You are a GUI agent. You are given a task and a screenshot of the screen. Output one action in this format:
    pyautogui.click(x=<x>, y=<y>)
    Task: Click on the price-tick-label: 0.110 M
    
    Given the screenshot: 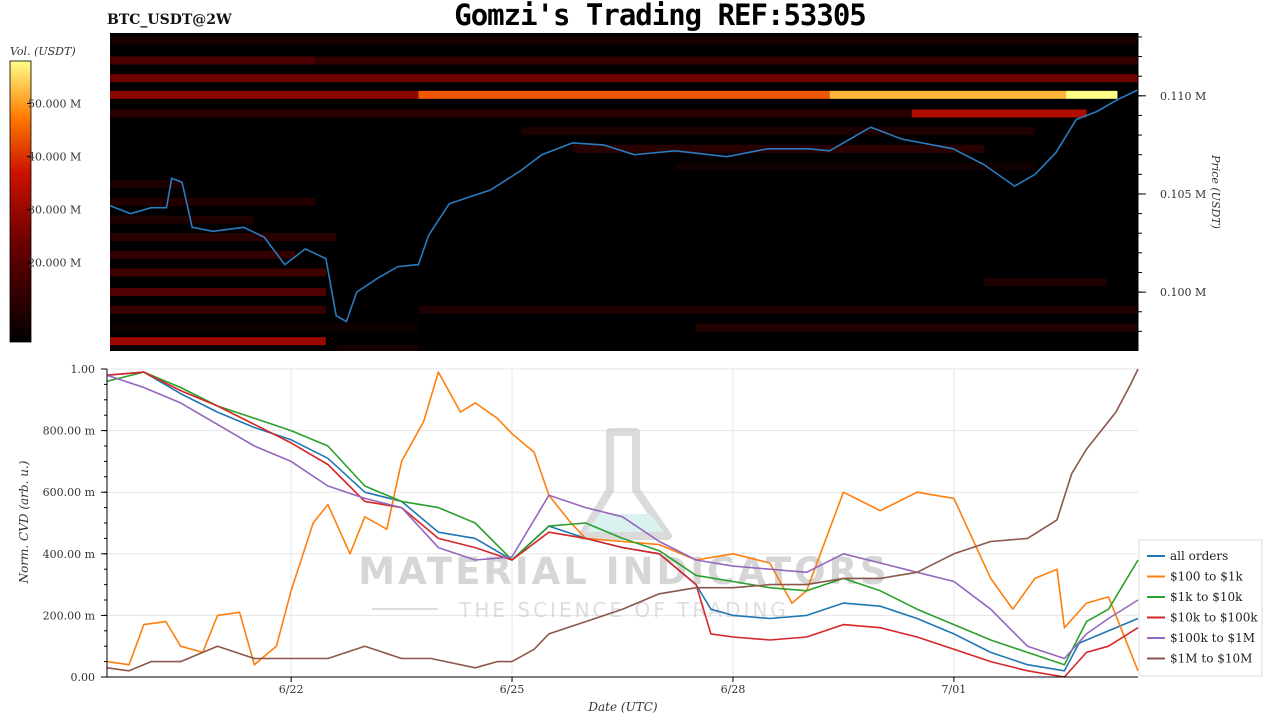 What is the action you would take?
    pyautogui.click(x=1183, y=96)
    